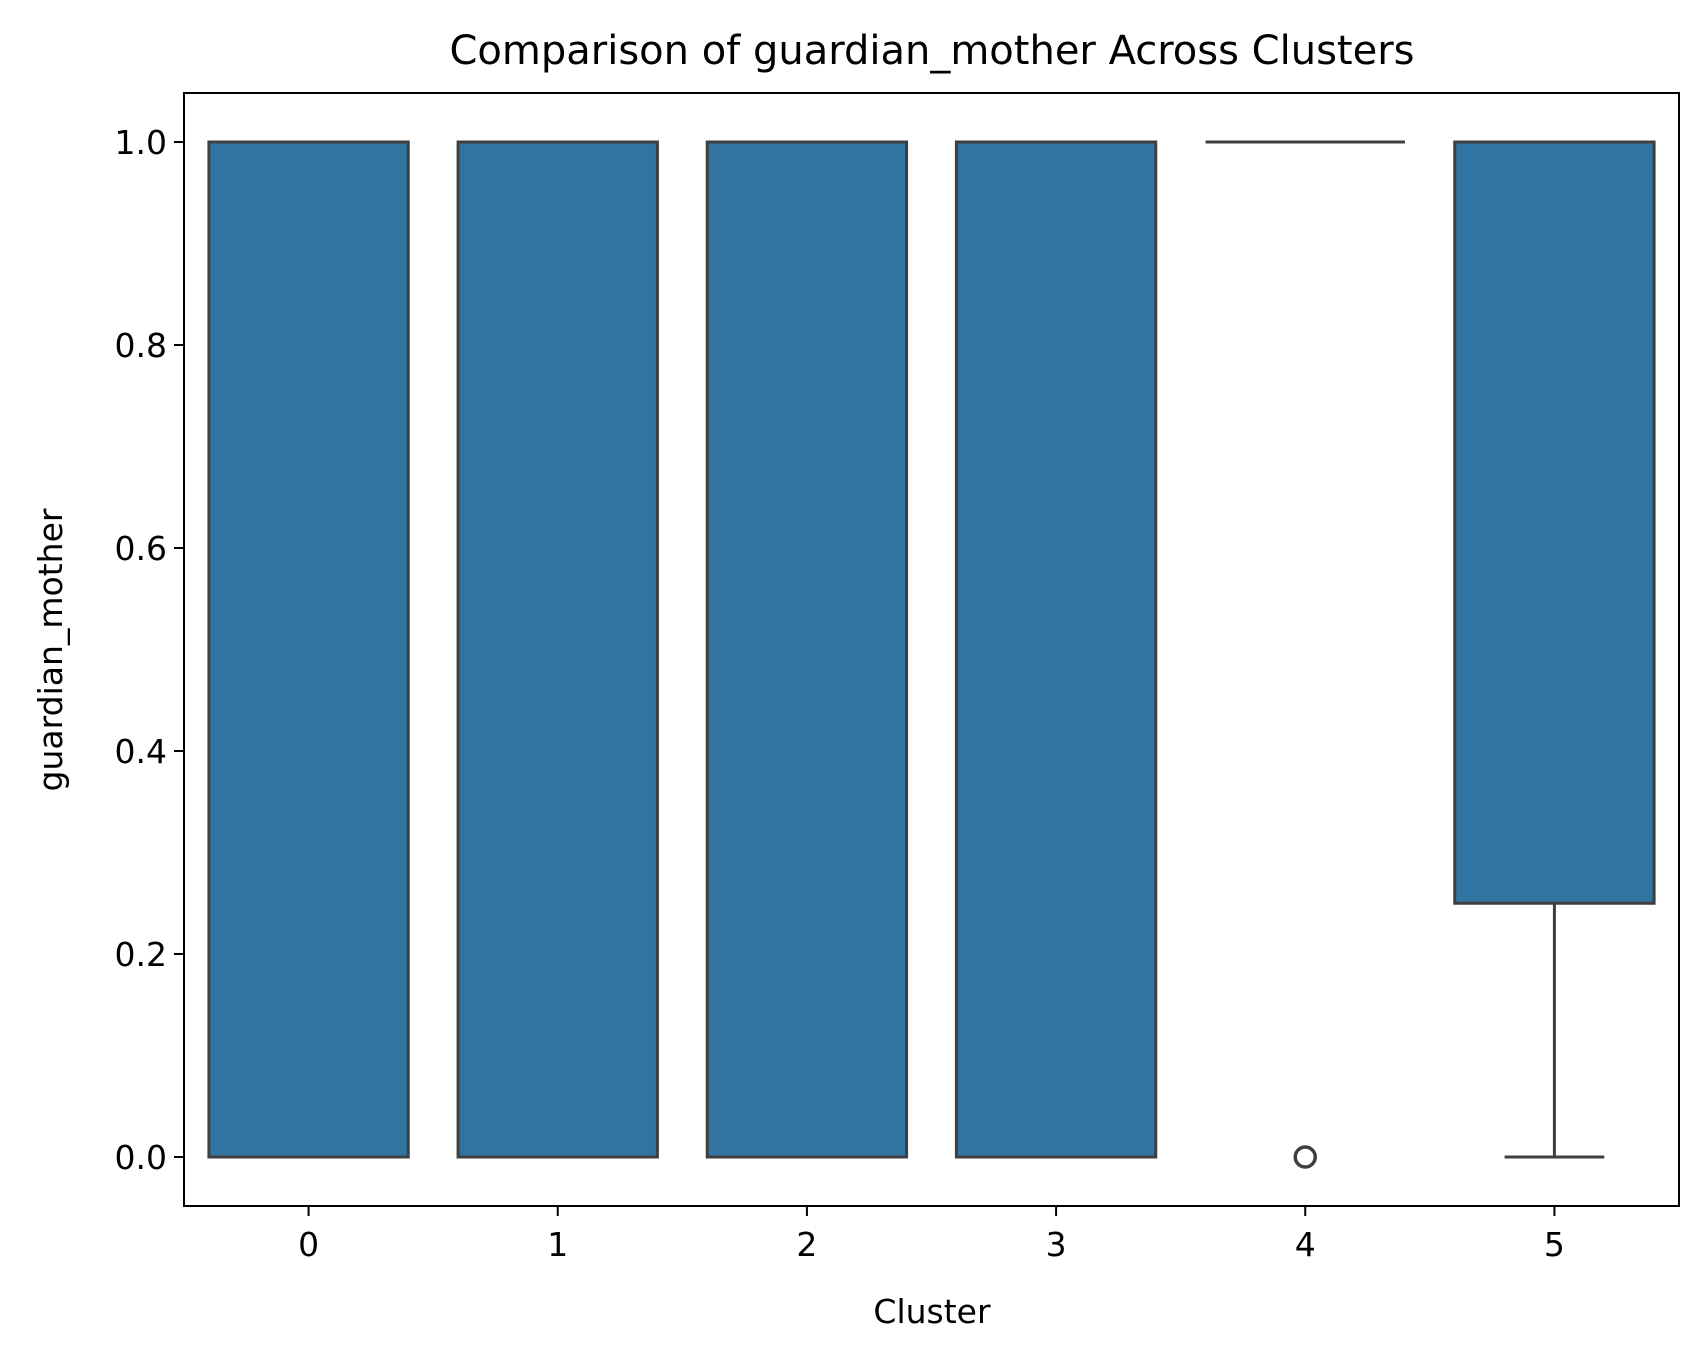 Image resolution: width=1701 pixels, height=1357 pixels. Describe the element at coordinates (1305, 1244) in the screenshot. I see `x-tick-label: 4` at that location.